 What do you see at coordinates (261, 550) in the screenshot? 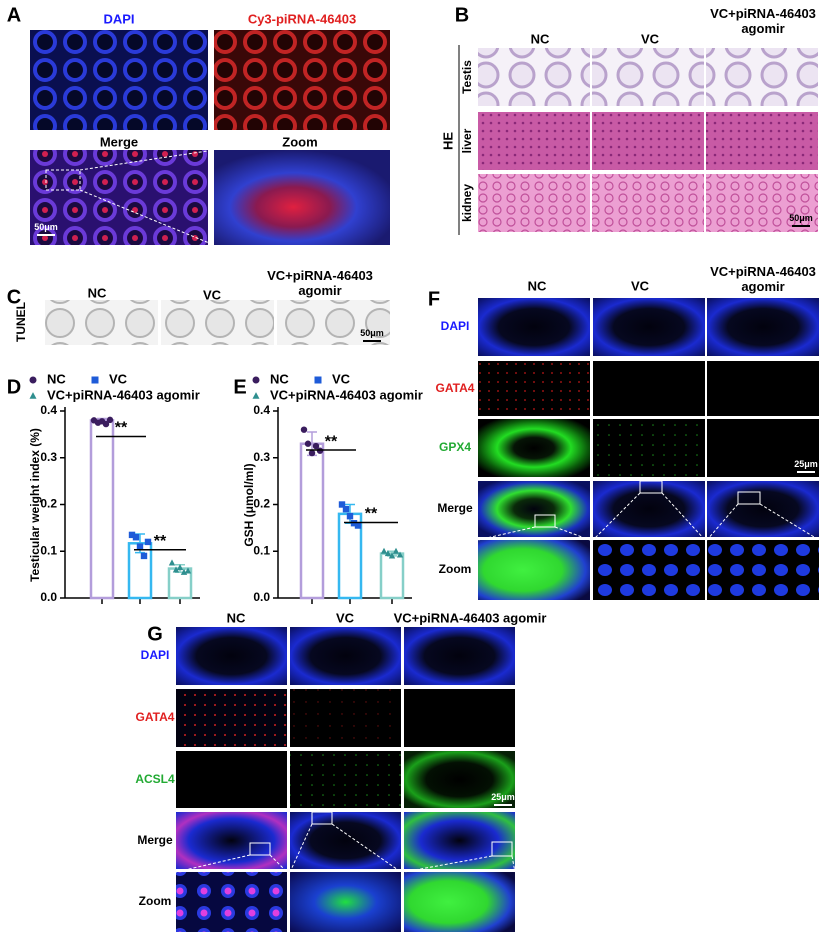
I see `y-tick-label: 0.1` at bounding box center [261, 550].